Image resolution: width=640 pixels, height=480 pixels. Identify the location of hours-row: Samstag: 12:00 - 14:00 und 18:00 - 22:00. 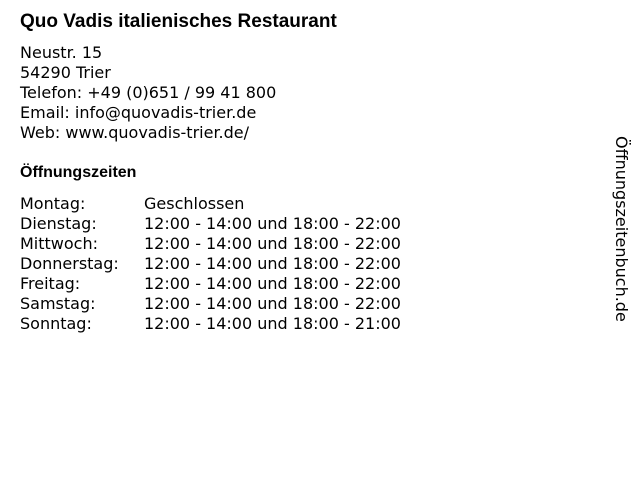
(210, 304).